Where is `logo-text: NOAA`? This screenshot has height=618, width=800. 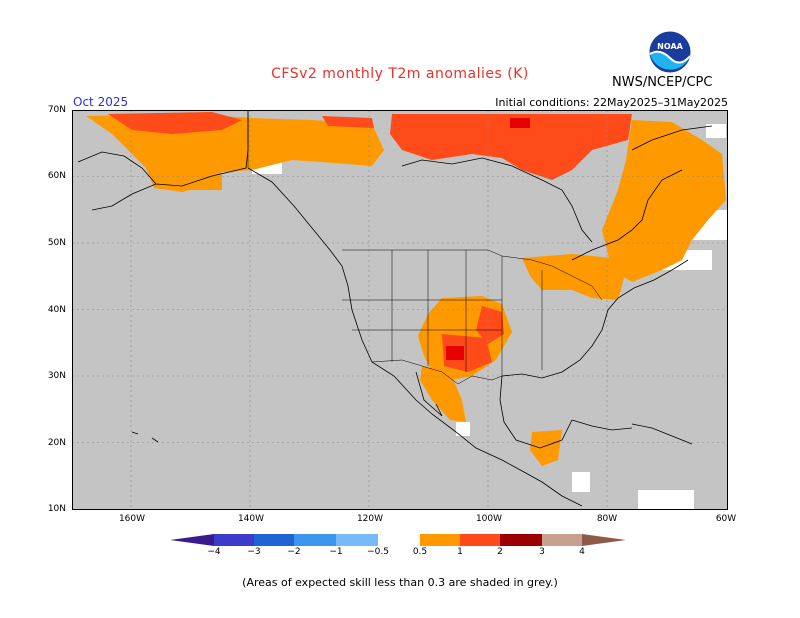 logo-text: NOAA is located at coordinates (670, 46).